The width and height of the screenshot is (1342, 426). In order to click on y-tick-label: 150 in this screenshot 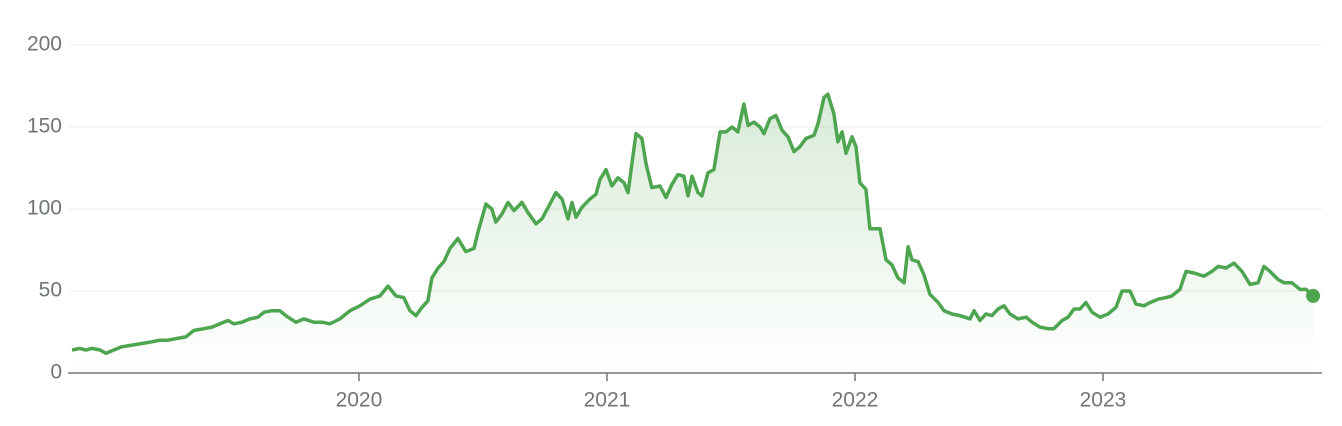, I will do `click(44, 126)`.